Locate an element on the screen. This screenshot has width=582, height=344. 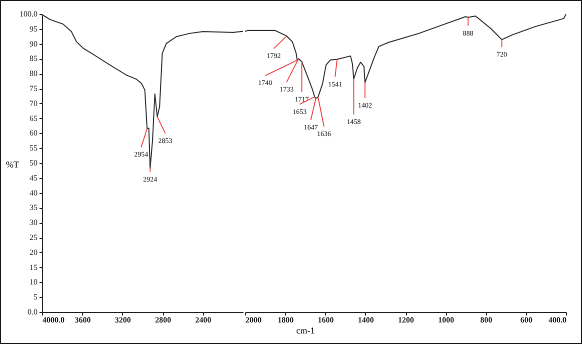
x-tick-label: 400.0 is located at coordinates (557, 320).